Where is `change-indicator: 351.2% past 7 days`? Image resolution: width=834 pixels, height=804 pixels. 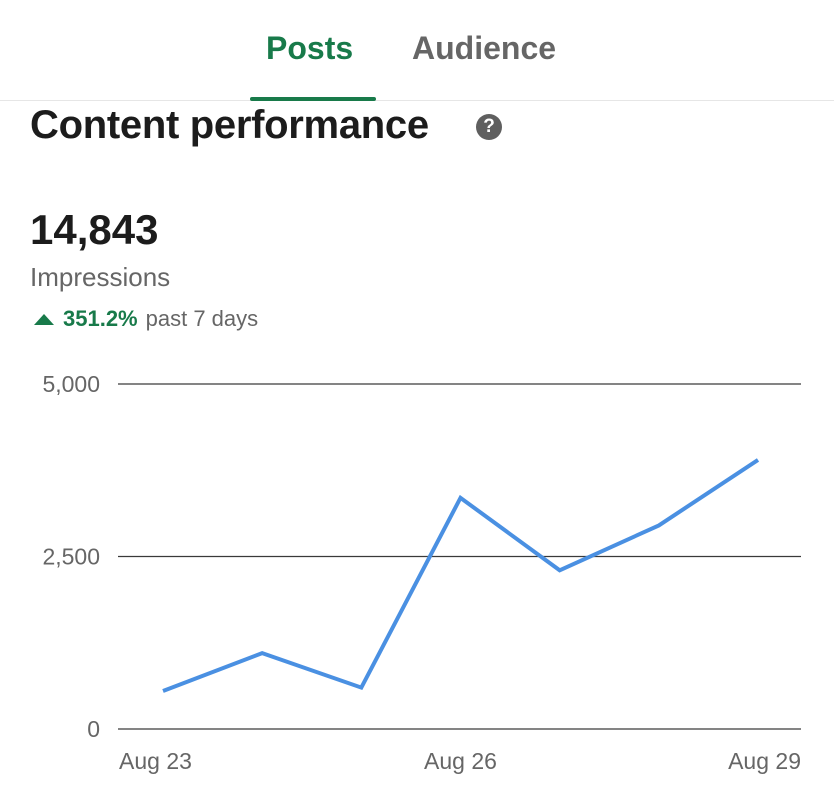
change-indicator: 351.2% past 7 days is located at coordinates (146, 319).